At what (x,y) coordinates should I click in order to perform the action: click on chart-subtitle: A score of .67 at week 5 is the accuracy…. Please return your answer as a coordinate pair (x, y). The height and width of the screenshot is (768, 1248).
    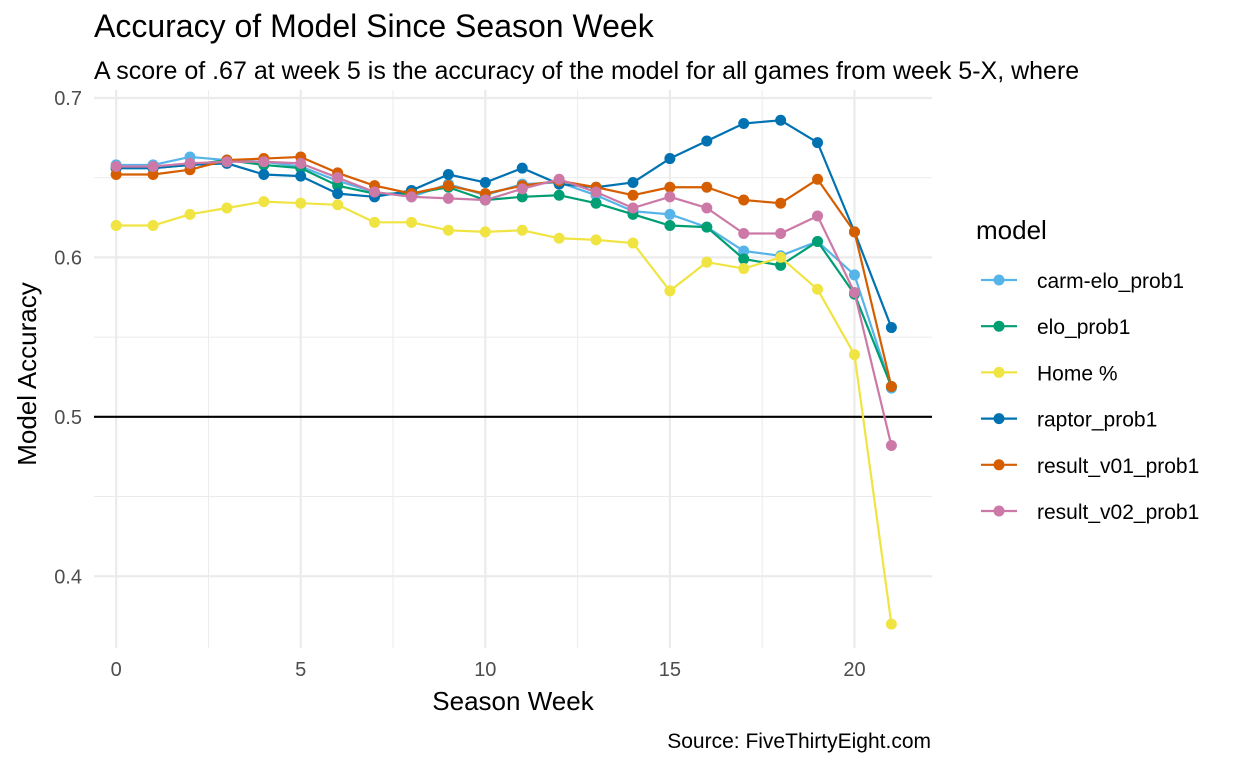
    Looking at the image, I should click on (586, 71).